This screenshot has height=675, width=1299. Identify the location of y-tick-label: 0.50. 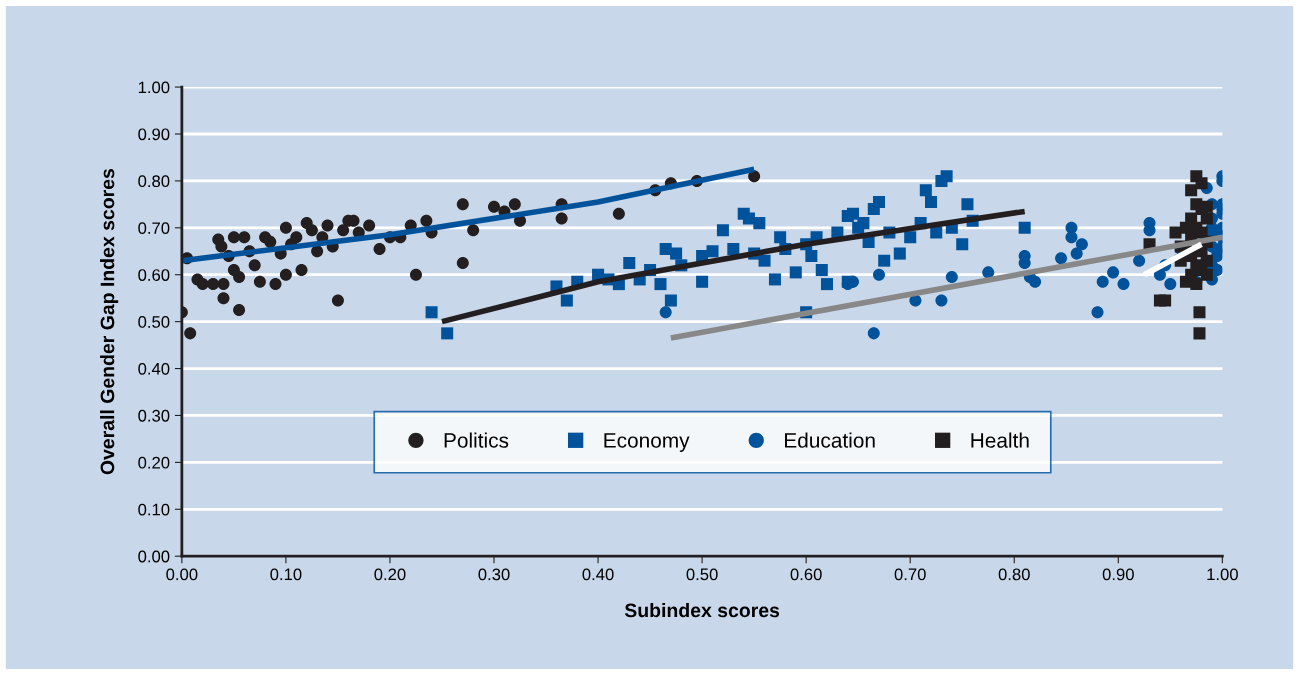
(154, 322).